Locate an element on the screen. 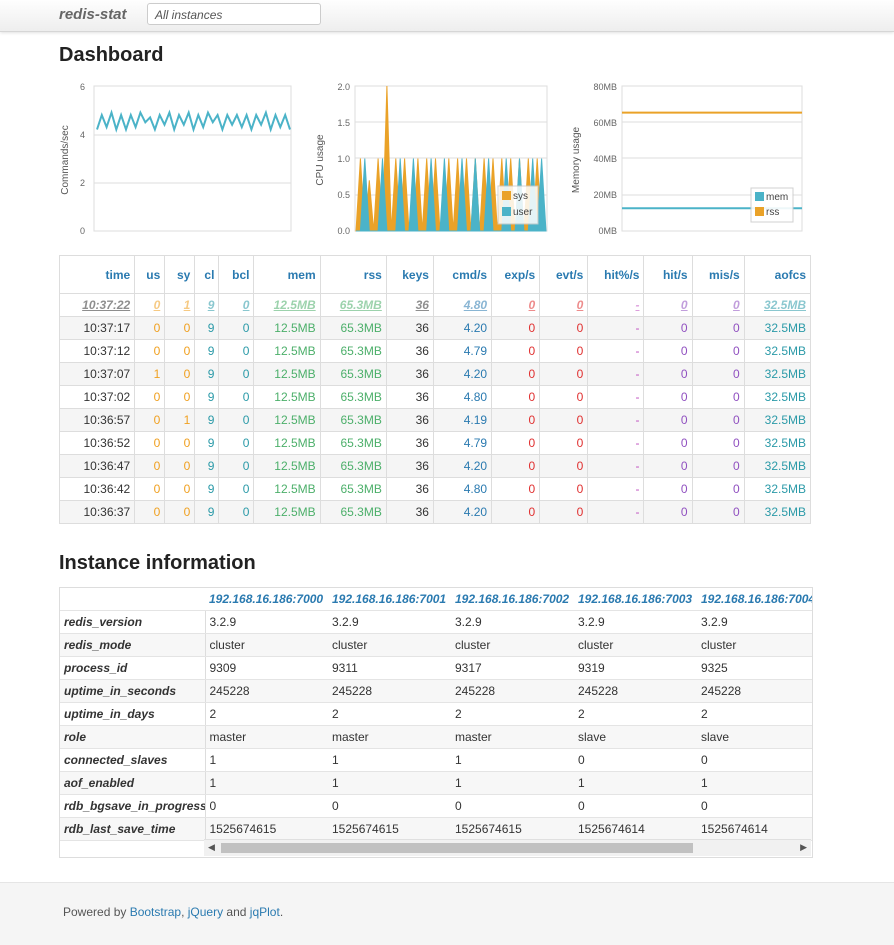  footer-text: Powered by Bootstrap, jQuery and jqPlot. is located at coordinates (173, 912).